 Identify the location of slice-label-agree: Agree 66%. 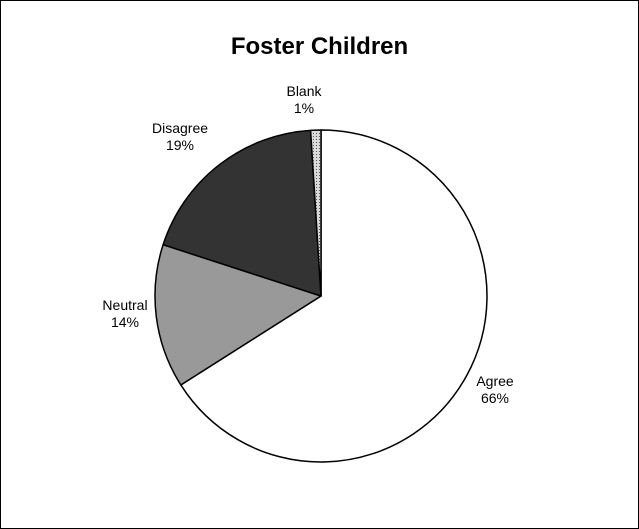
(494, 390).